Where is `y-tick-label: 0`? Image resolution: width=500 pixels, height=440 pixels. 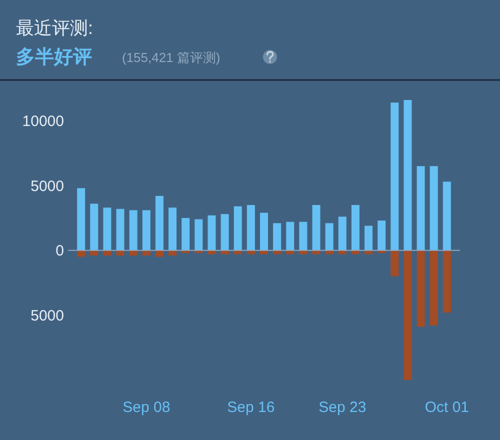
y-tick-label: 0 is located at coordinates (60, 251).